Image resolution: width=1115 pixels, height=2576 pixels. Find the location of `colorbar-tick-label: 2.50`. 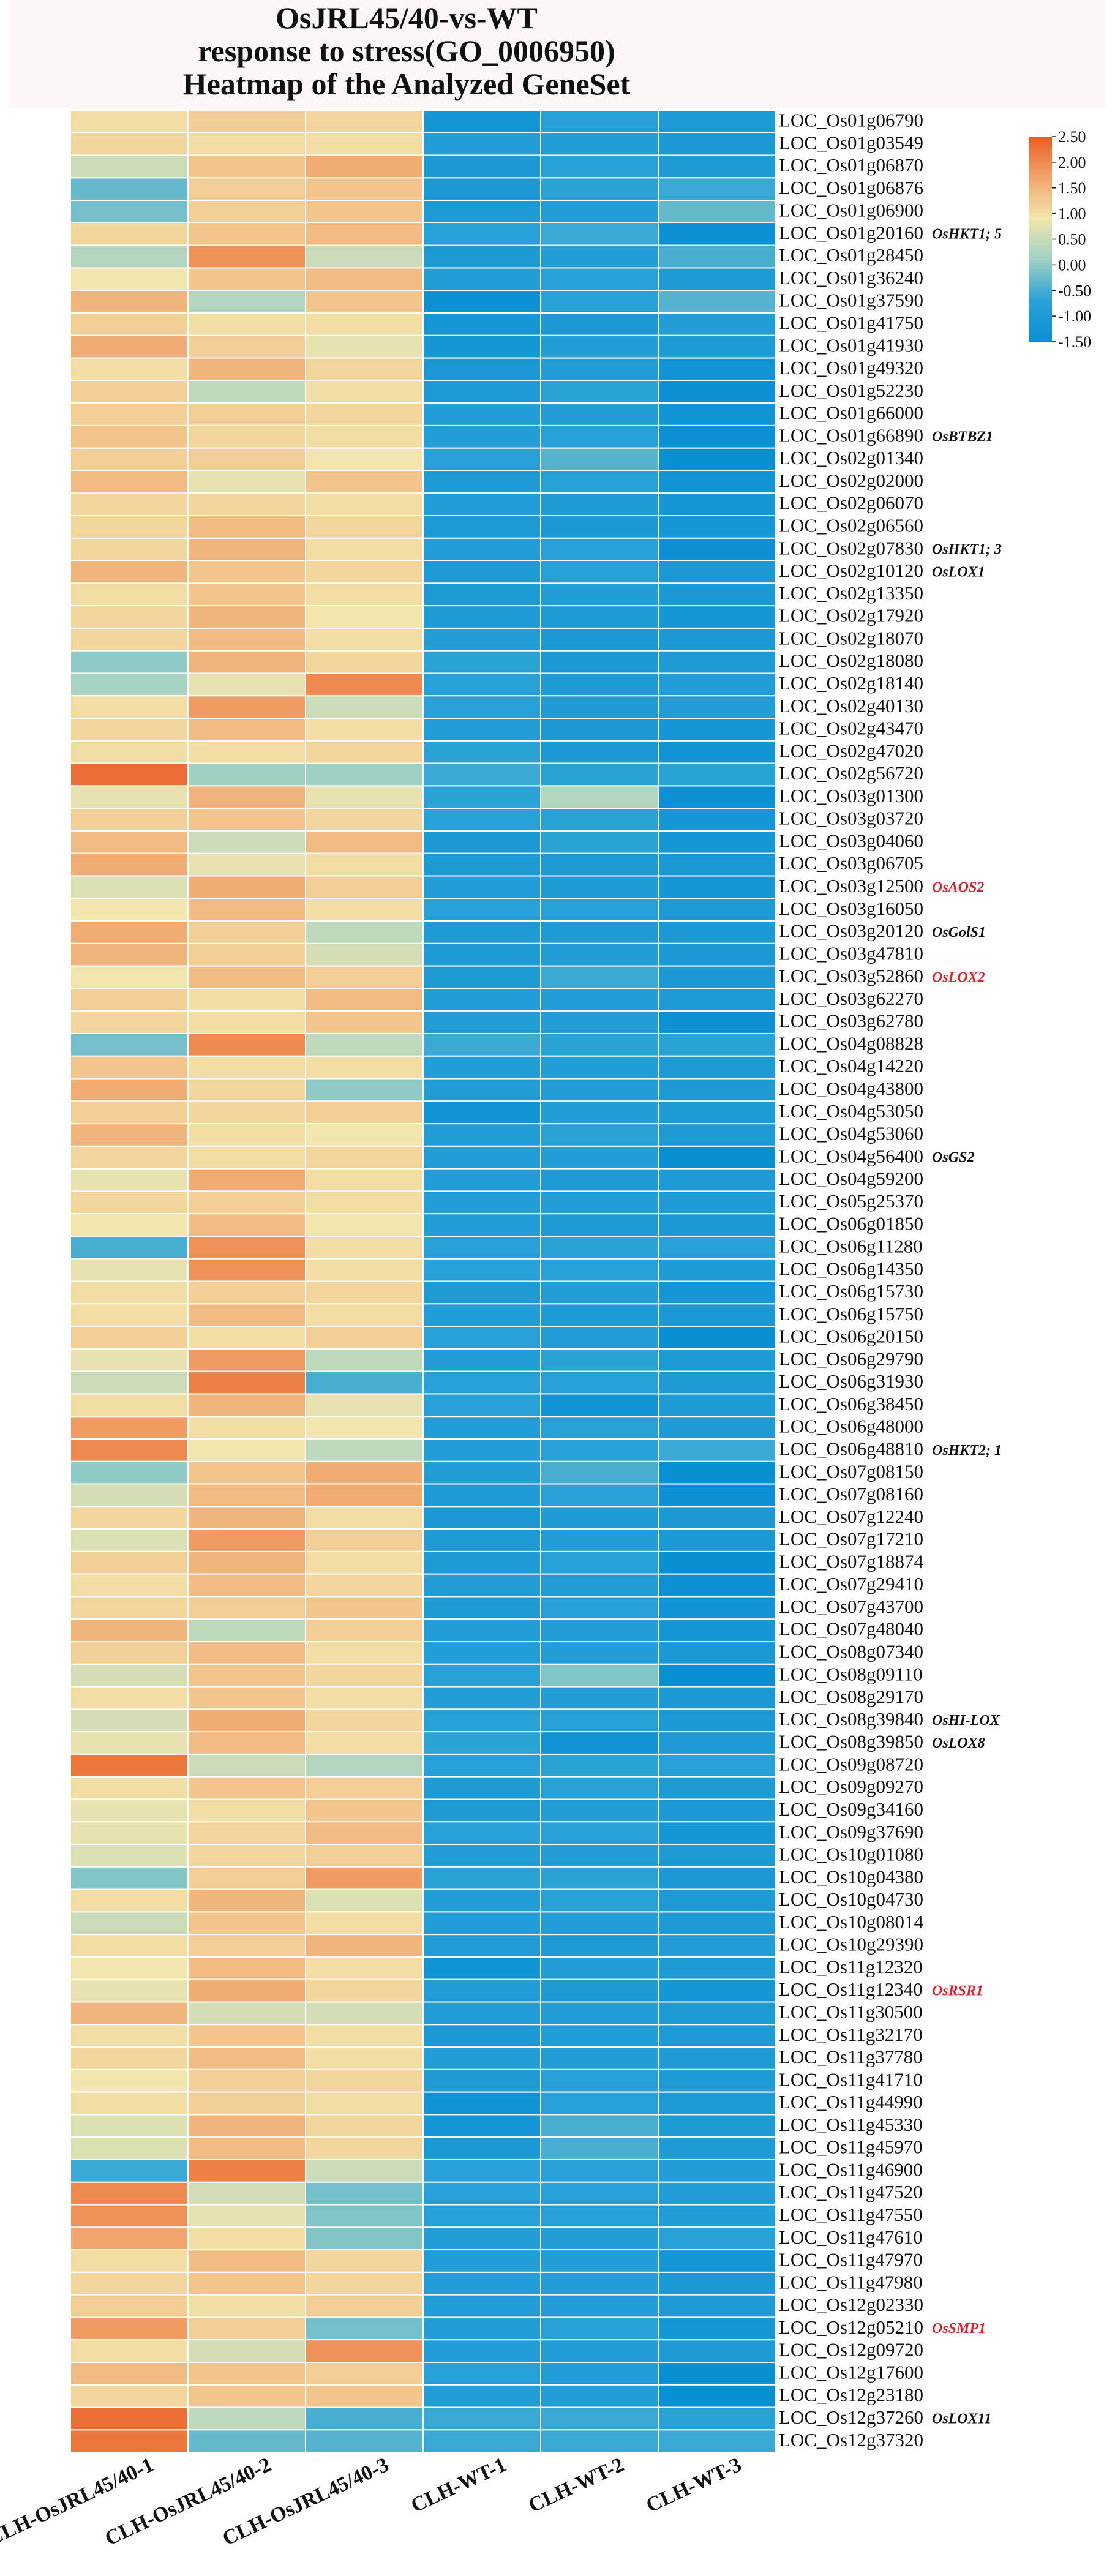

colorbar-tick-label: 2.50 is located at coordinates (1072, 137).